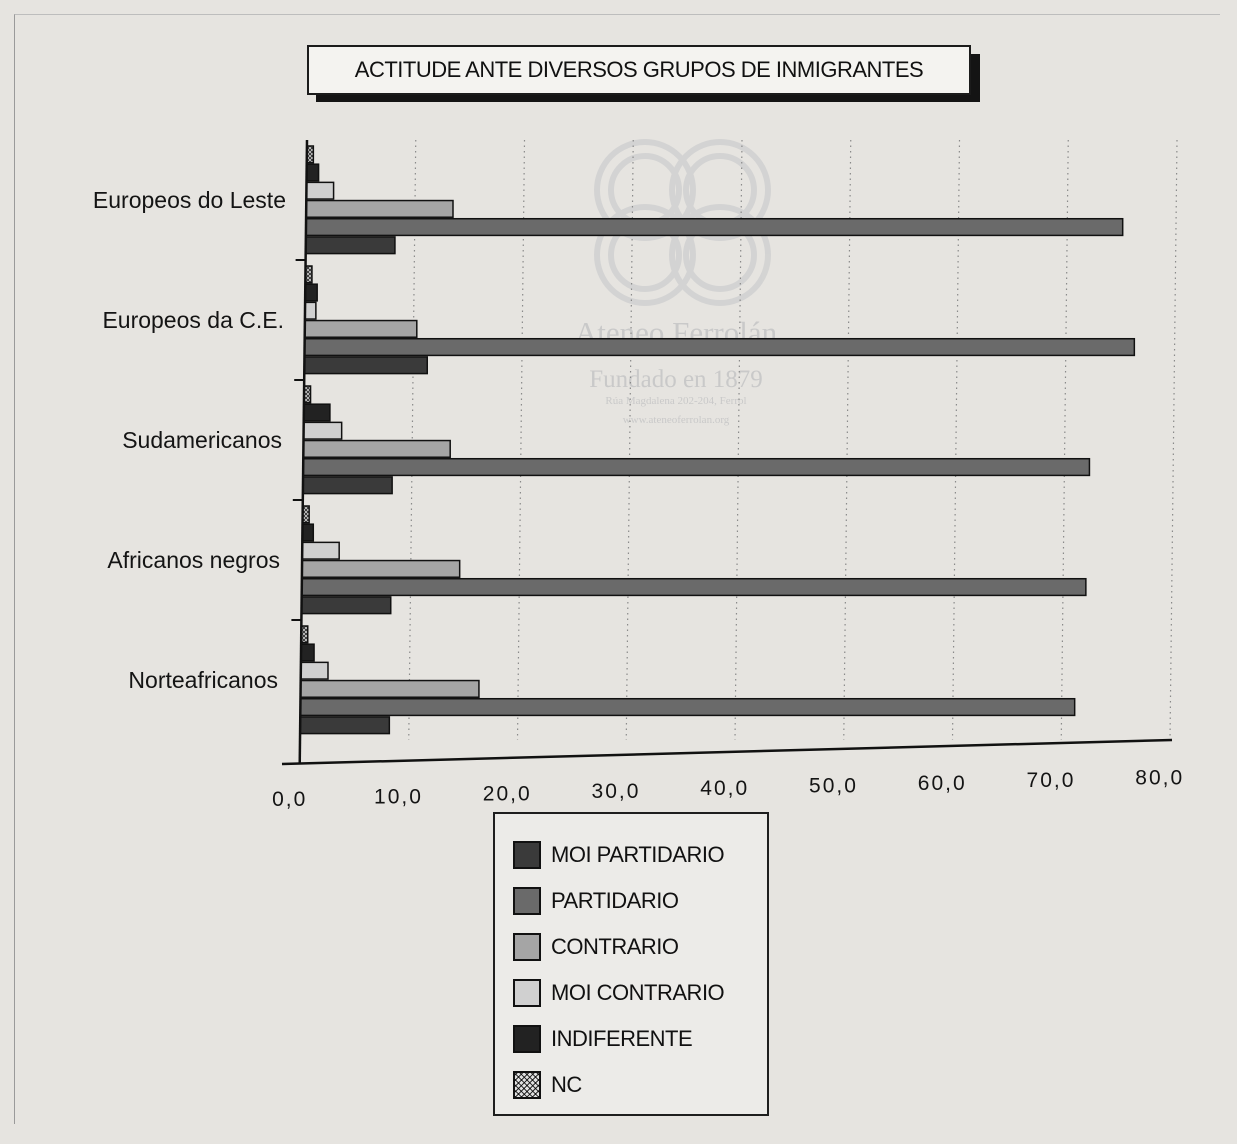 The height and width of the screenshot is (1144, 1237). I want to click on x-axis, so click(727, 752).